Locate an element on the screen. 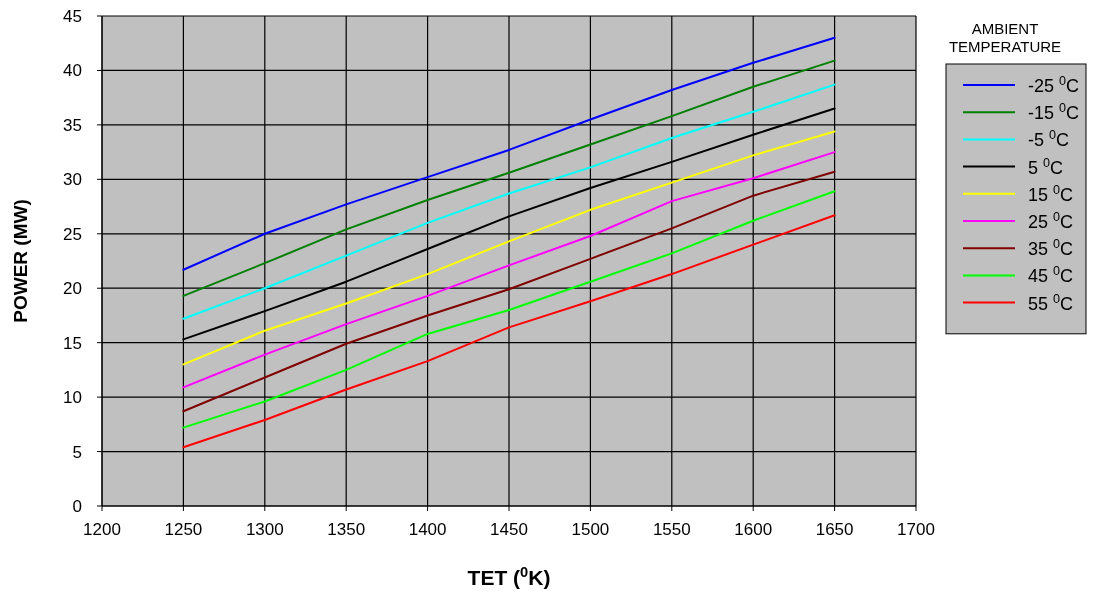 The width and height of the screenshot is (1107, 597). y-tick-label: 5 is located at coordinates (77, 452).